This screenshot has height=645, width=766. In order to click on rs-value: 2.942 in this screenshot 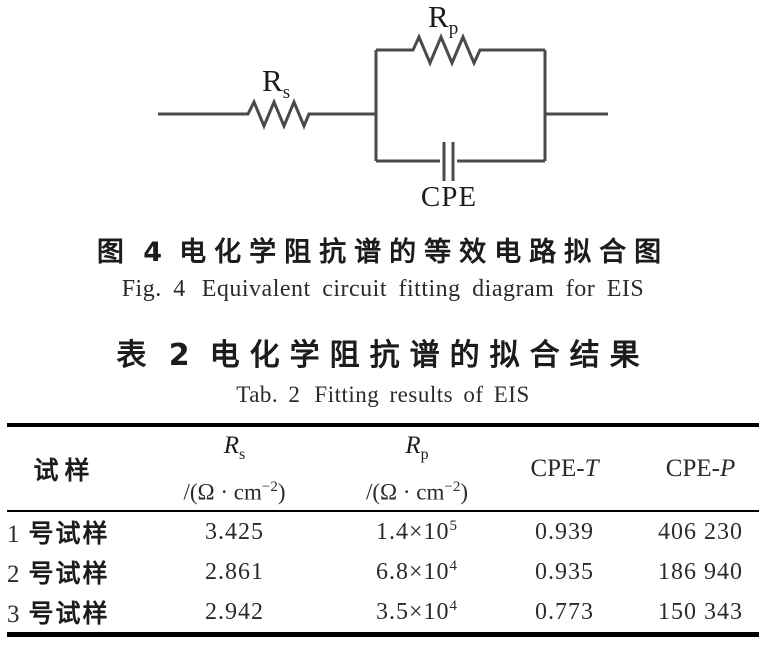, I will do `click(234, 611)`.